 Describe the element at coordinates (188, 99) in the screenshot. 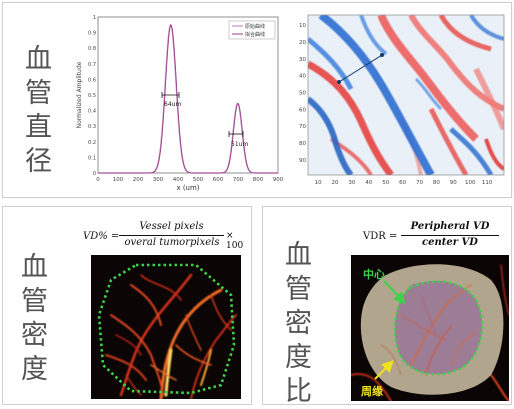

I see `fitted-curve` at that location.